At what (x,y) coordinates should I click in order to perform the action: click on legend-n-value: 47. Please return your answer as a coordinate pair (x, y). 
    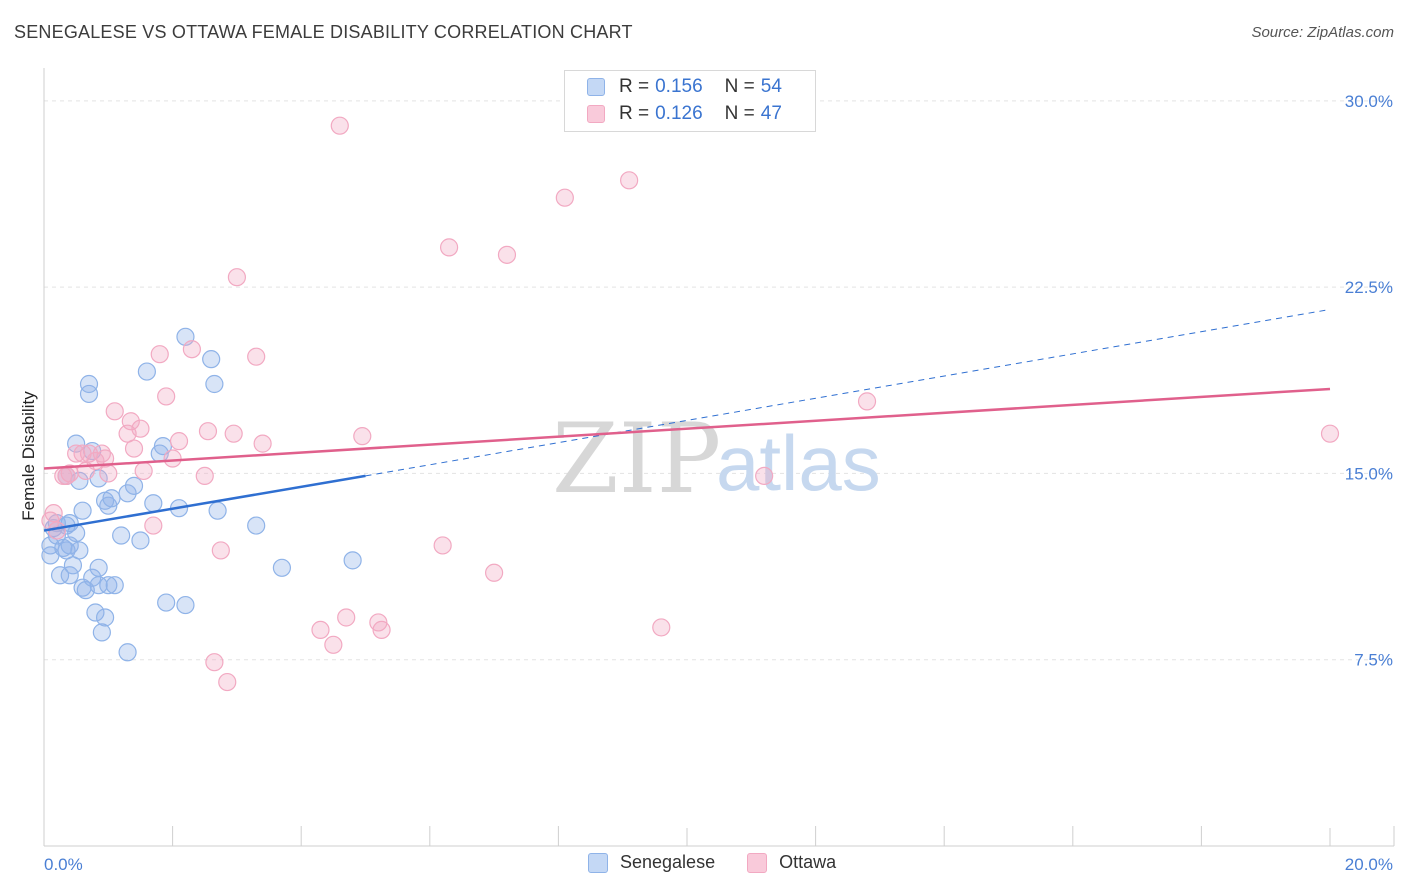
    Looking at the image, I should click on (771, 113).